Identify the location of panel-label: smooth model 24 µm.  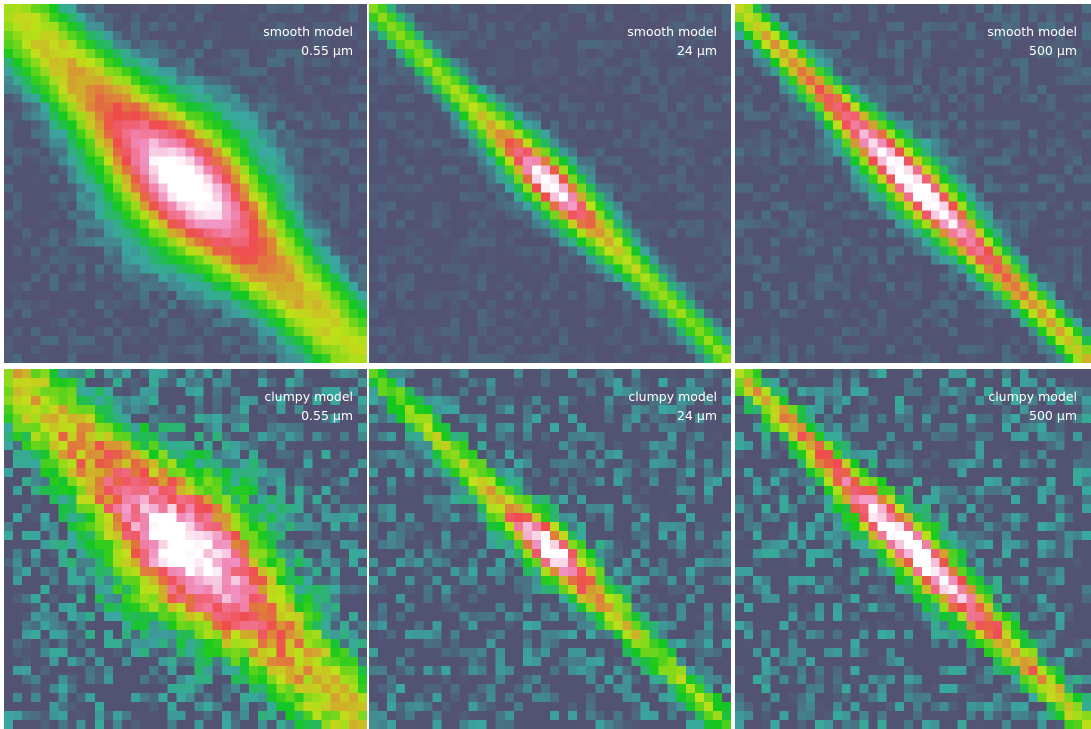
(672, 41).